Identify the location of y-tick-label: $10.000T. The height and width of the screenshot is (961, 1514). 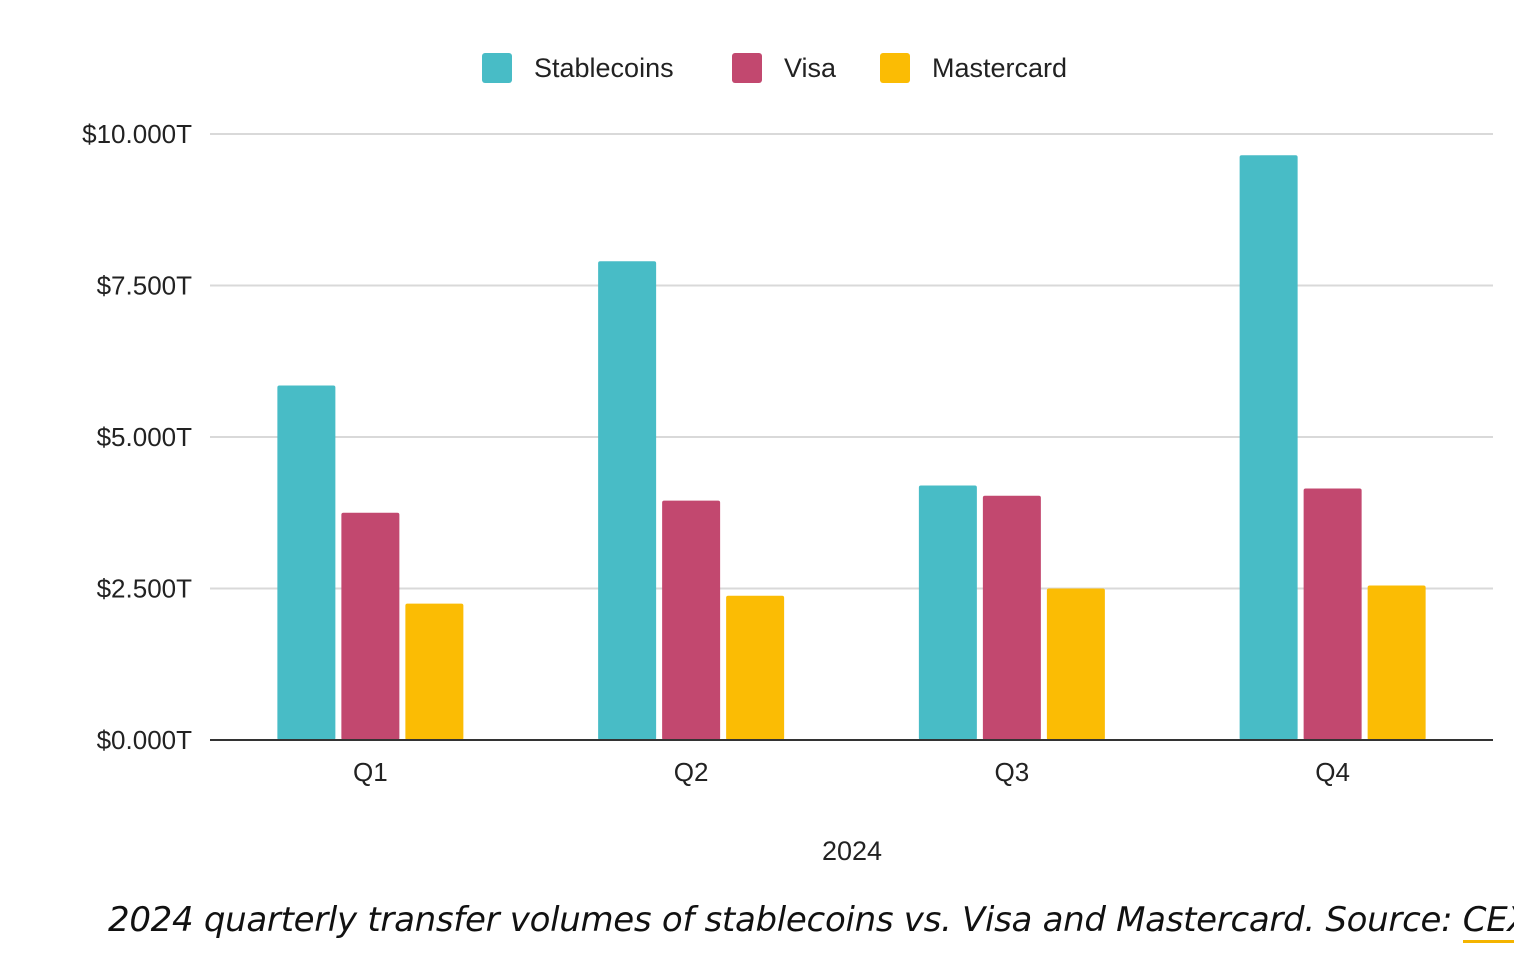
(137, 134).